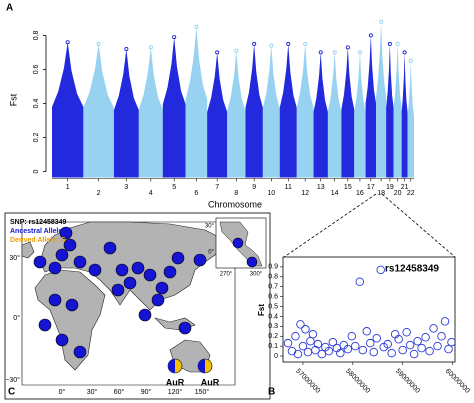 The height and width of the screenshot is (403, 474). I want to click on x-tick-label: 22, so click(411, 193).